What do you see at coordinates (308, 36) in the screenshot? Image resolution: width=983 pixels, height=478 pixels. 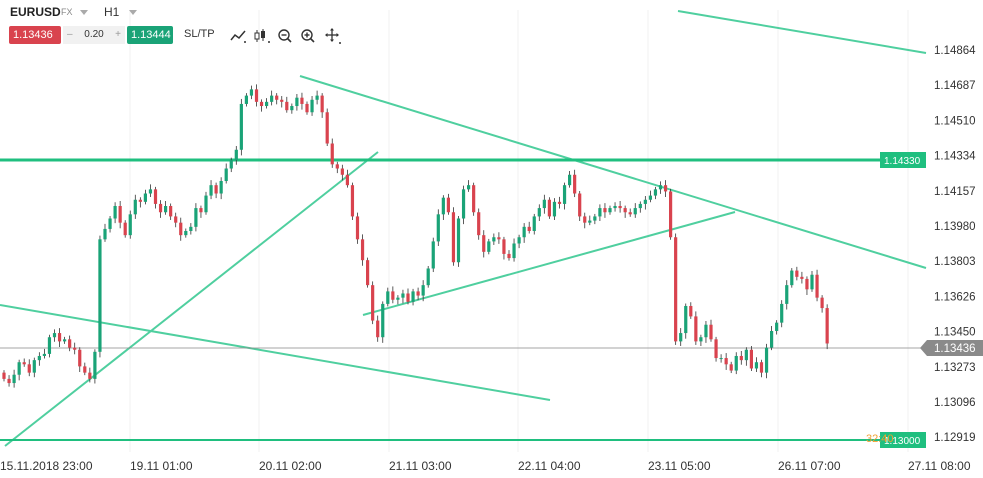 I see `zoom-in-icon` at bounding box center [308, 36].